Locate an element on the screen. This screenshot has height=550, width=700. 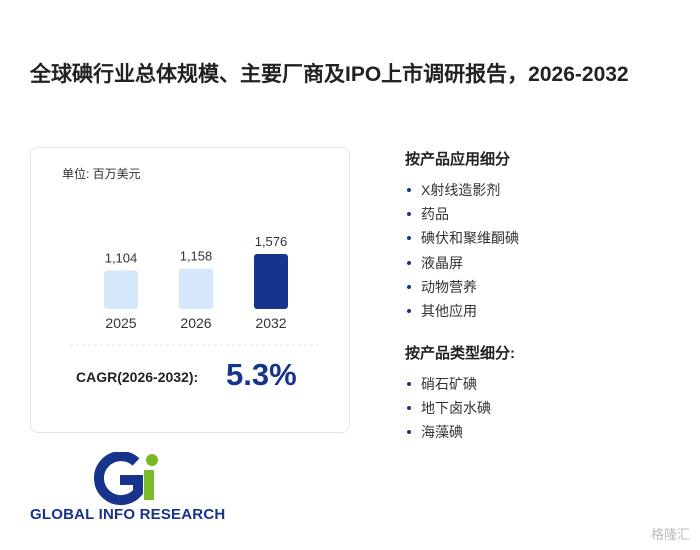
list: 硝石矿碘 地下卤水碘 海藻碘 is located at coordinates (460, 408).